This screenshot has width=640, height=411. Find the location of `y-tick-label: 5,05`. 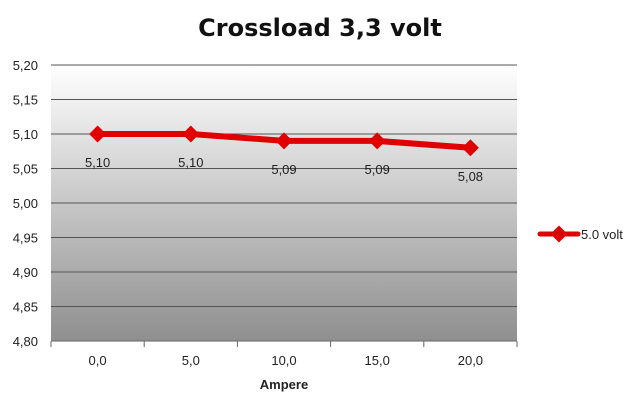

y-tick-label: 5,05 is located at coordinates (25, 169).